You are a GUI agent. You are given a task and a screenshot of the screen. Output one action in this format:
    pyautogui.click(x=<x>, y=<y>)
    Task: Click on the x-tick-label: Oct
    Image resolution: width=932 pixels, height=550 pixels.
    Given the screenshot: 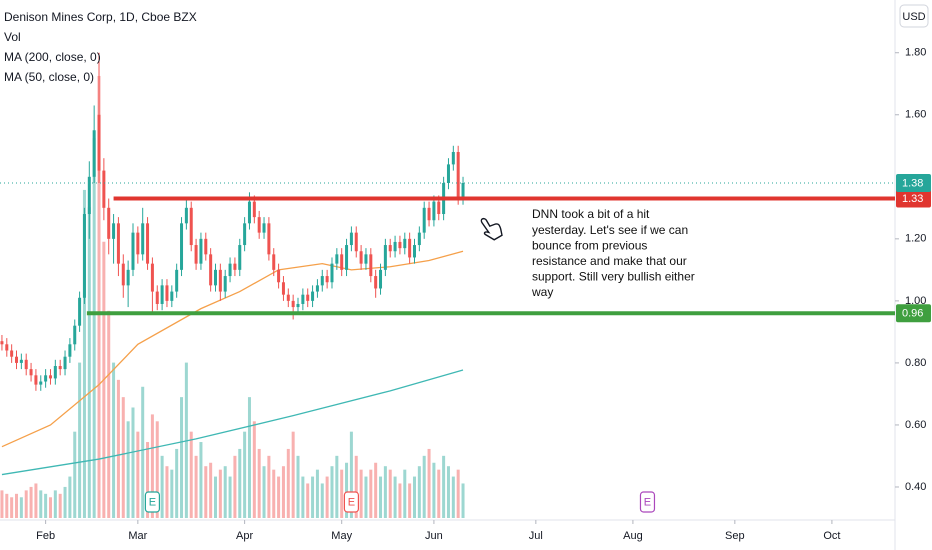 What is the action you would take?
    pyautogui.click(x=831, y=536)
    